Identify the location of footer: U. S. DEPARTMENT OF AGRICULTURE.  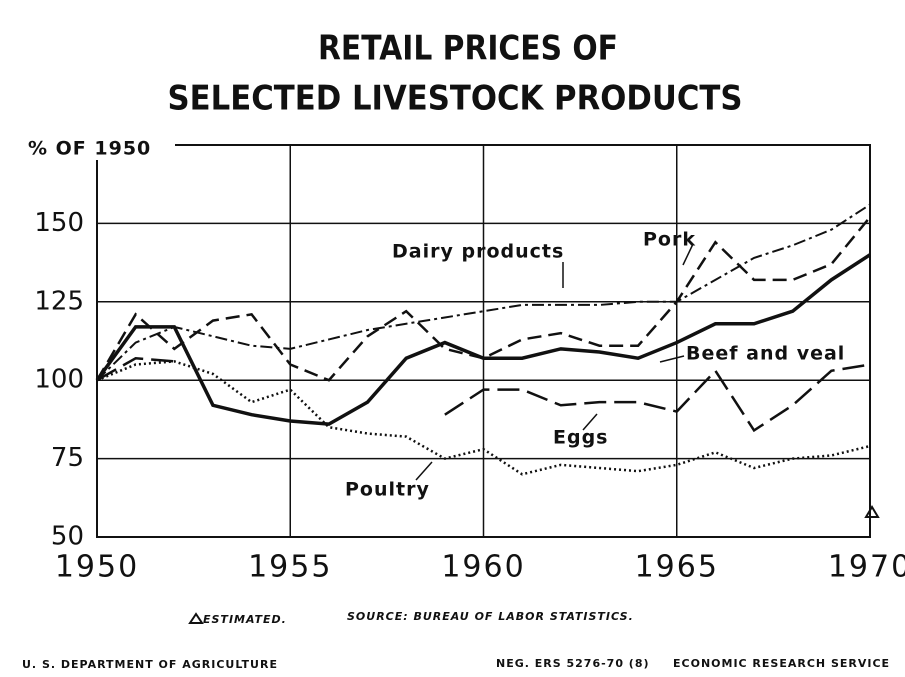
(150, 664).